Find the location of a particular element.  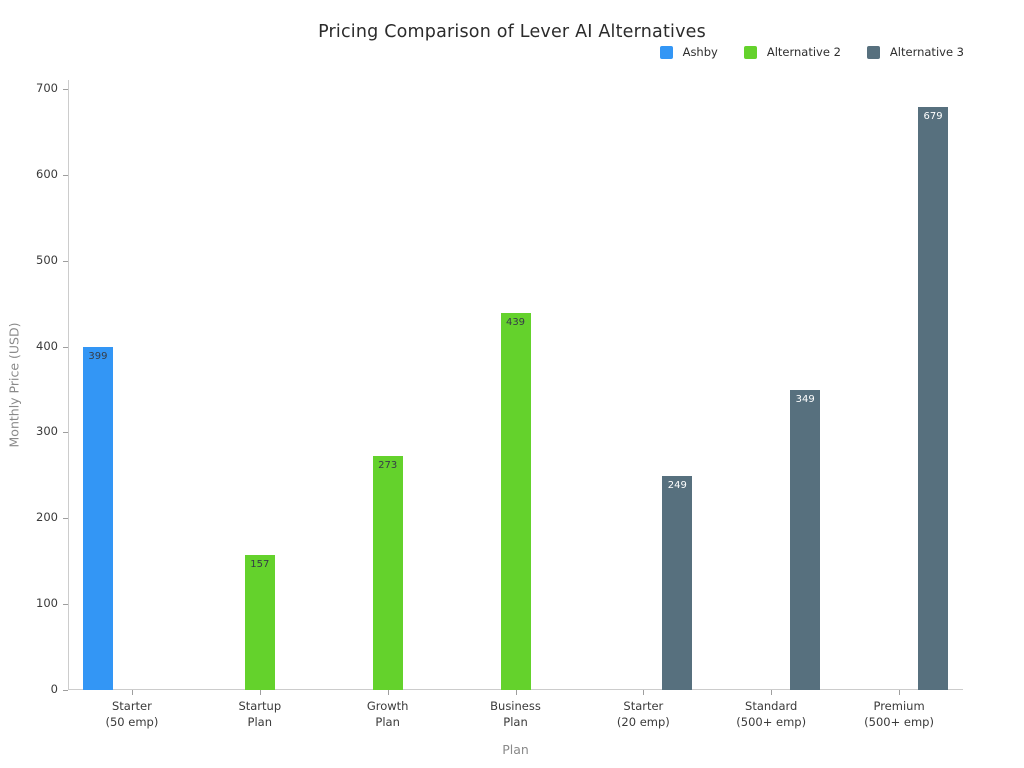

x-tick-label: Premium (500+ emp) is located at coordinates (899, 714).